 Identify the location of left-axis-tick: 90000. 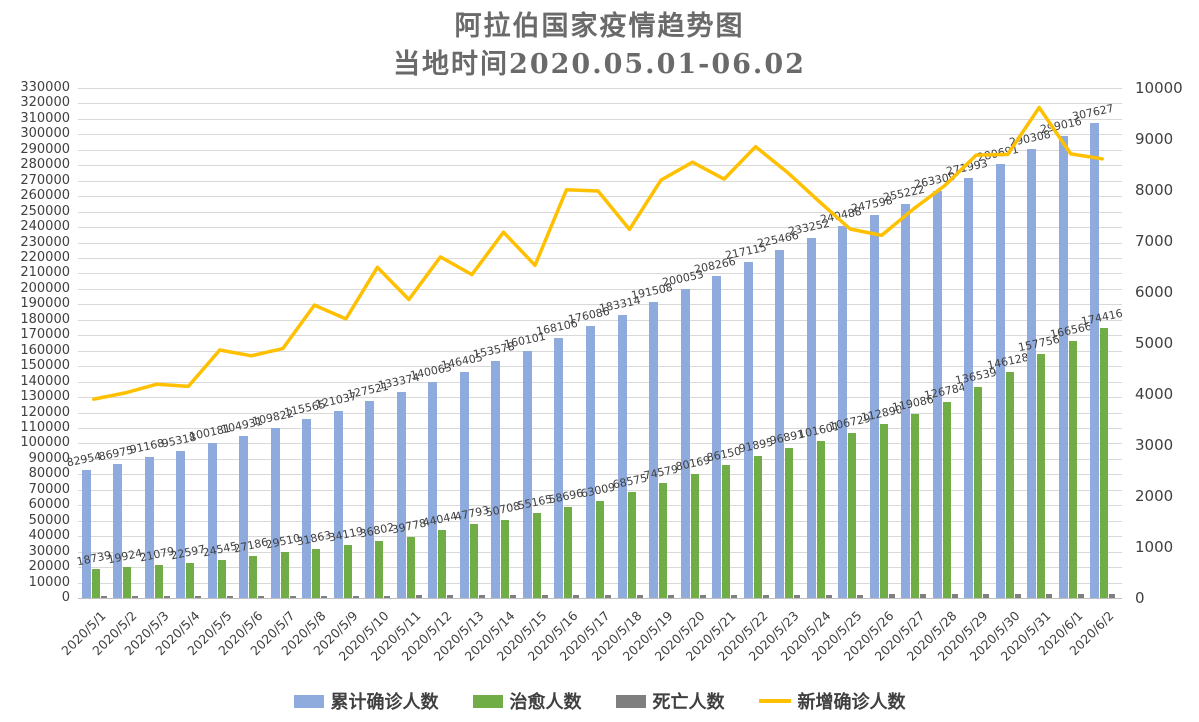
(49, 458).